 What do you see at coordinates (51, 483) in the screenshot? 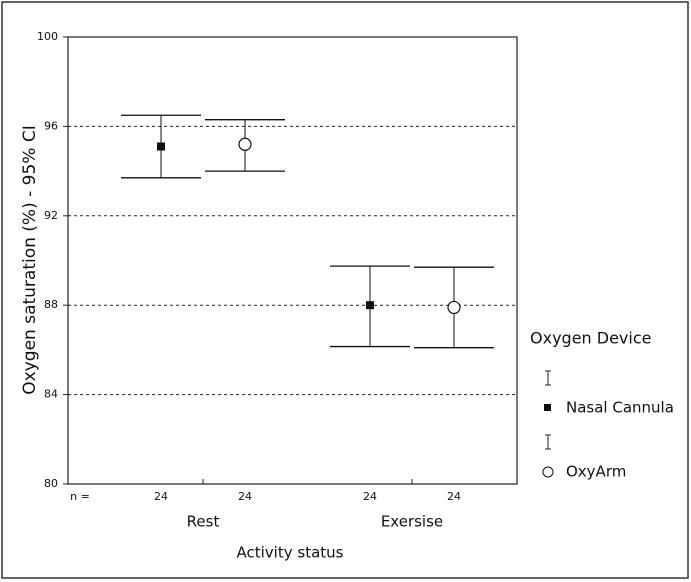
I see `y-tick-label: 80` at bounding box center [51, 483].